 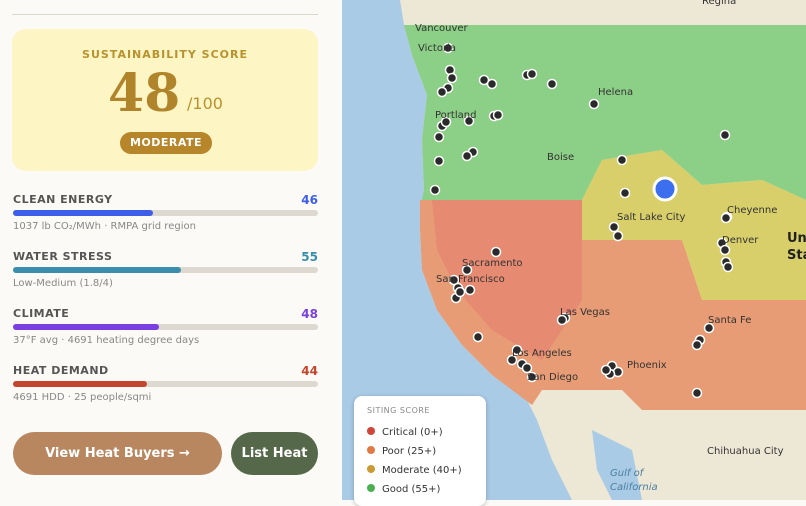 I want to click on place-label: Cheyenne, so click(x=752, y=210).